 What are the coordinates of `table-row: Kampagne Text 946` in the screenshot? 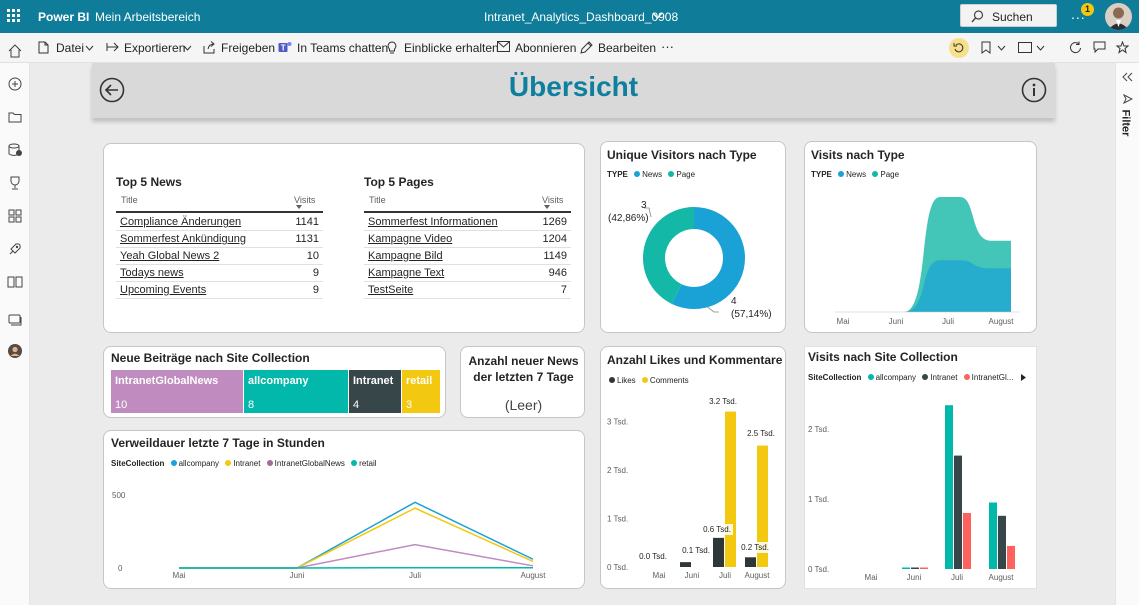 It's located at (467, 273).